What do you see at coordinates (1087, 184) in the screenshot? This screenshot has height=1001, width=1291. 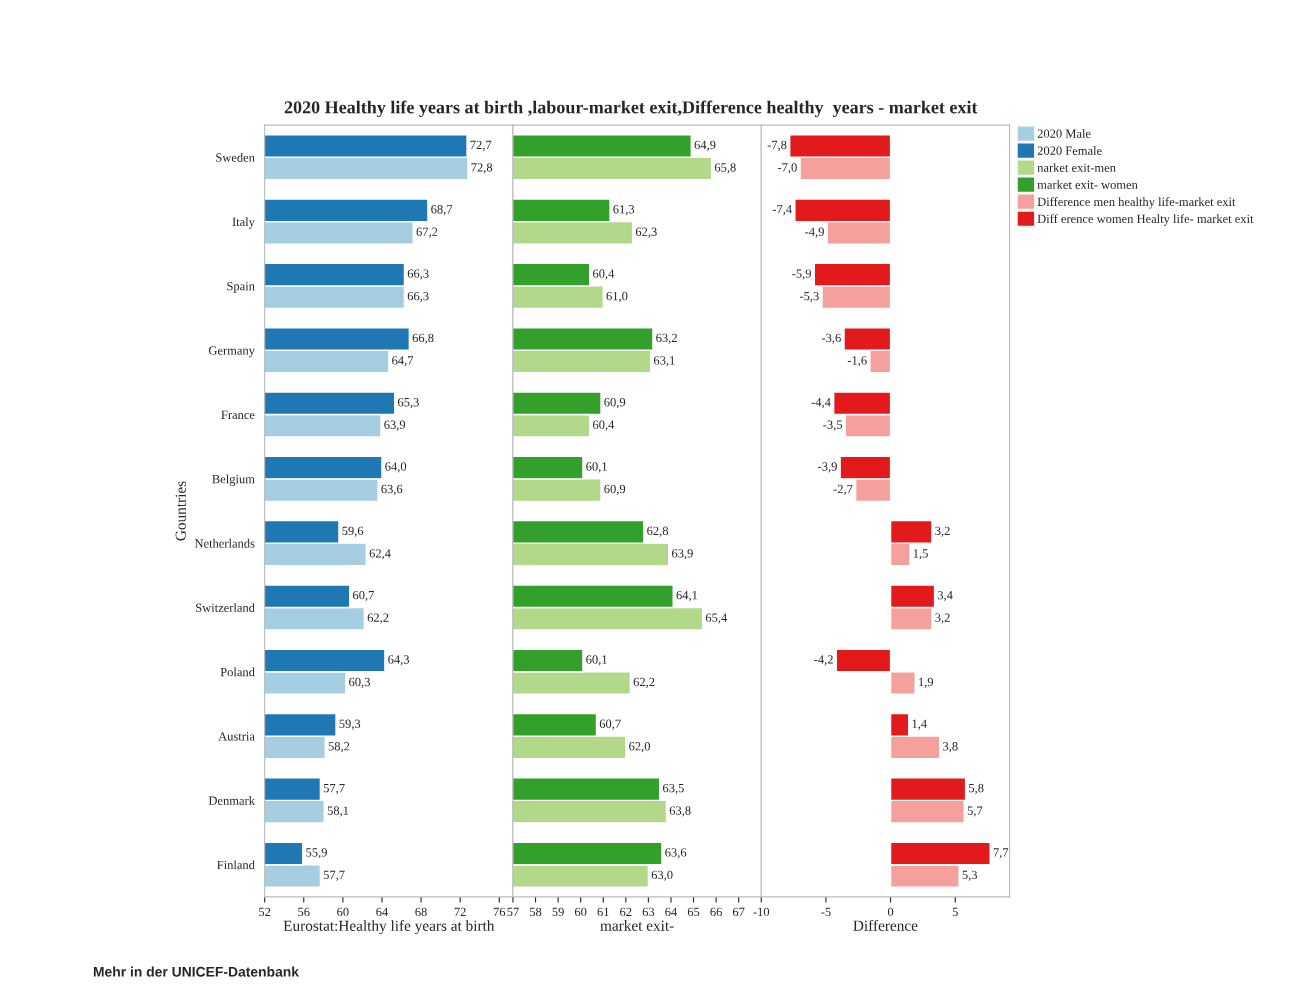 I see `legend-label: market exit- women` at bounding box center [1087, 184].